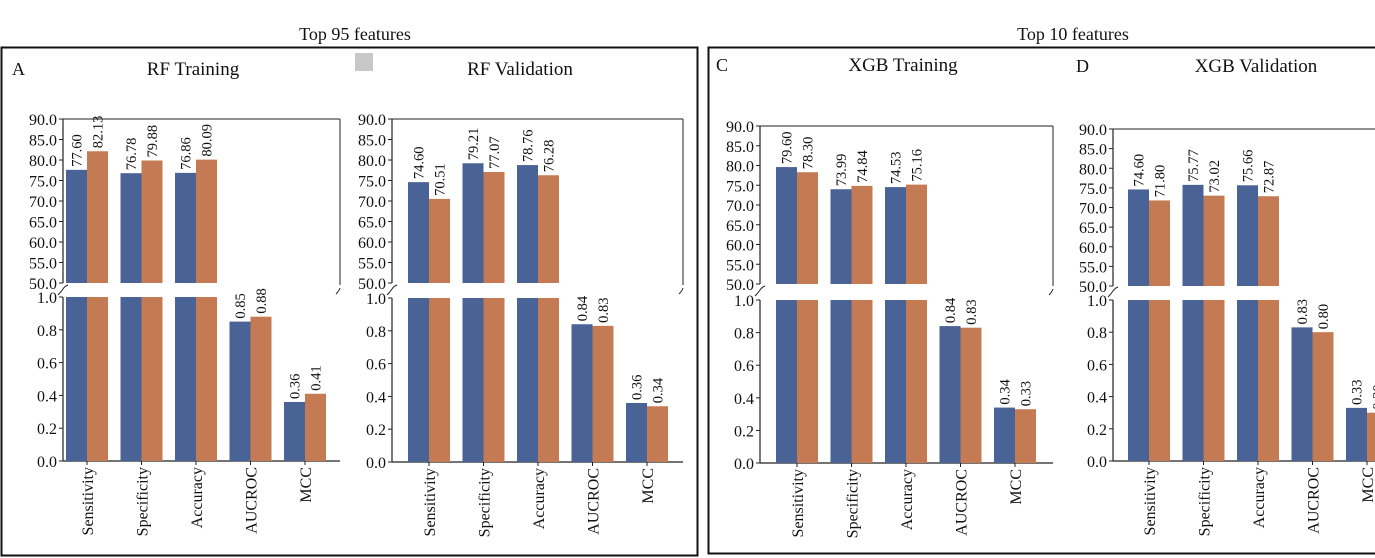 The image size is (1375, 558). Describe the element at coordinates (338, 291) in the screenshot. I see `axis-break-right` at that location.